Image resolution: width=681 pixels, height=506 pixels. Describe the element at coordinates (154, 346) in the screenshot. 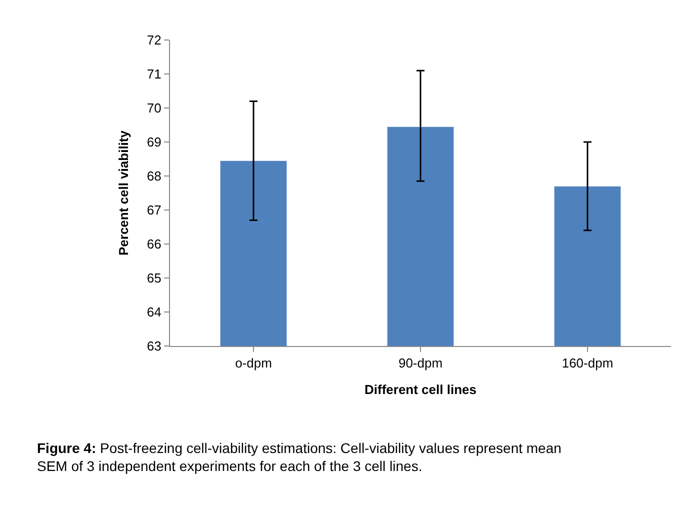

I see `y-tick-label: 63` at that location.